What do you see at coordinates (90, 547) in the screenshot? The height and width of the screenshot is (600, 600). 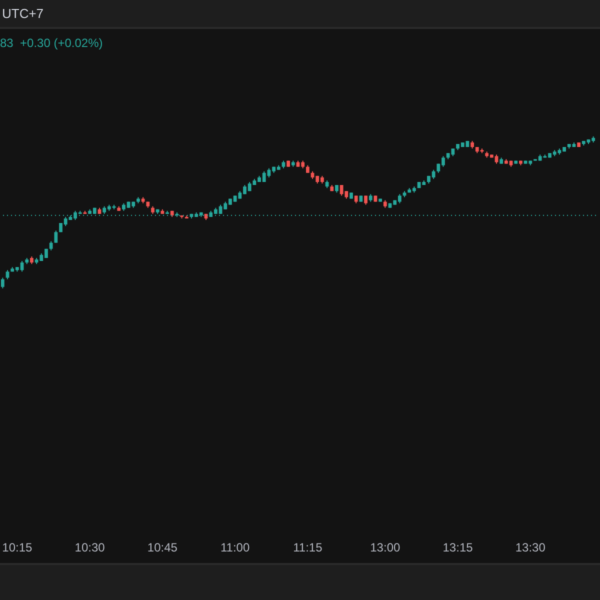 I see `x-tick-label: 10:30` at bounding box center [90, 547].